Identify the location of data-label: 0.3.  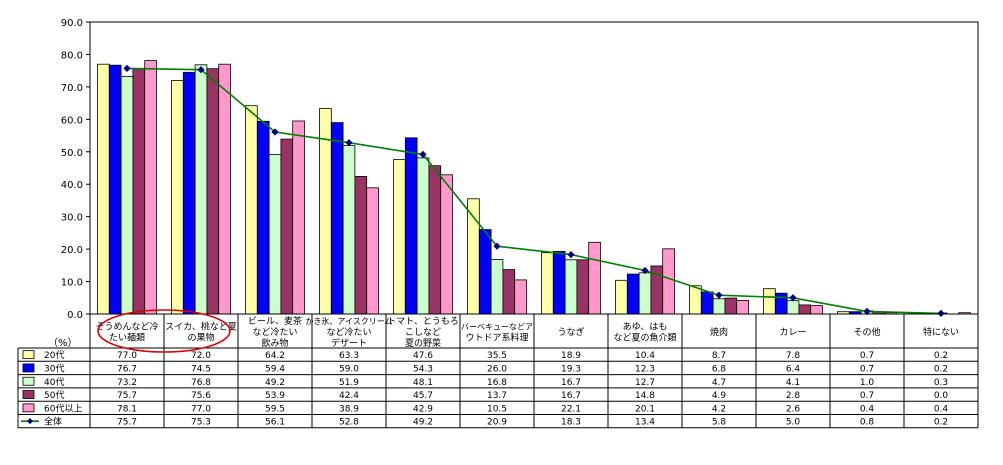
(941, 383).